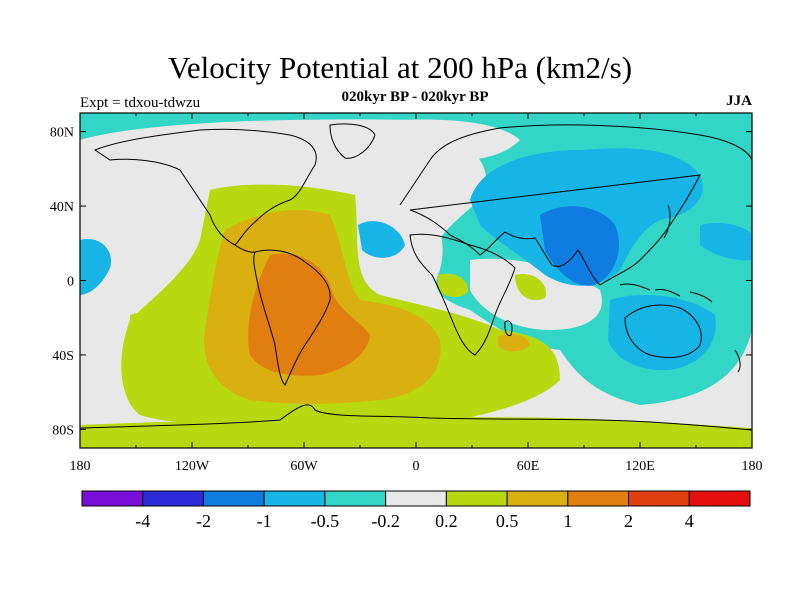  Describe the element at coordinates (453, 285) in the screenshot. I see `positive-region-africa` at that location.